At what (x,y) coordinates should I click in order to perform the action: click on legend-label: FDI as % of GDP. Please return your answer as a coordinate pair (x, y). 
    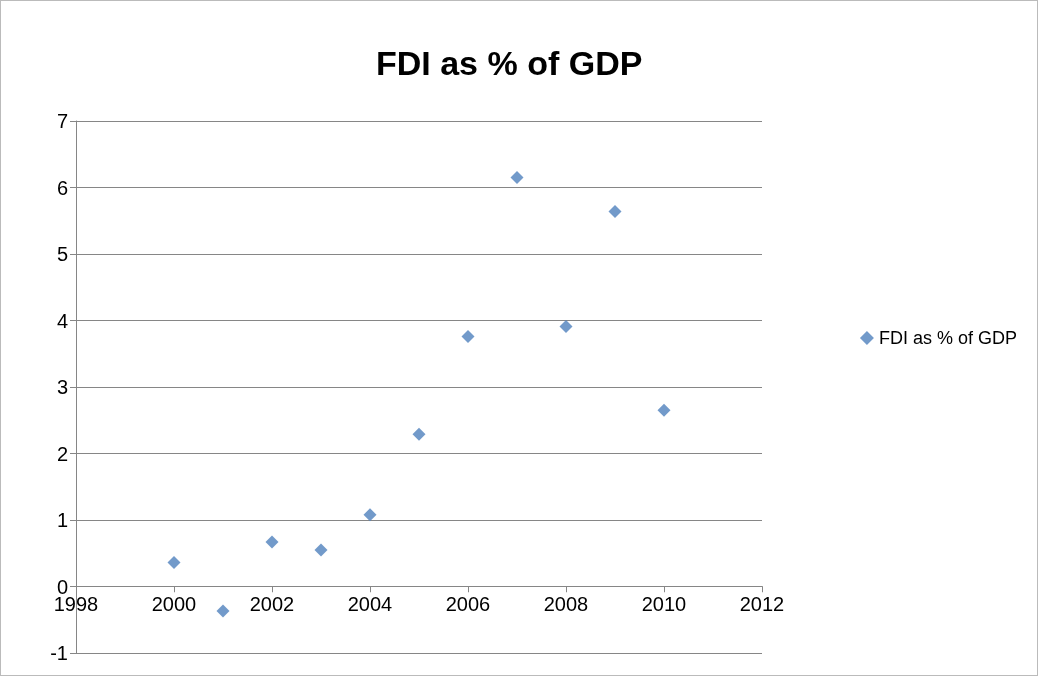
    Looking at the image, I should click on (948, 338).